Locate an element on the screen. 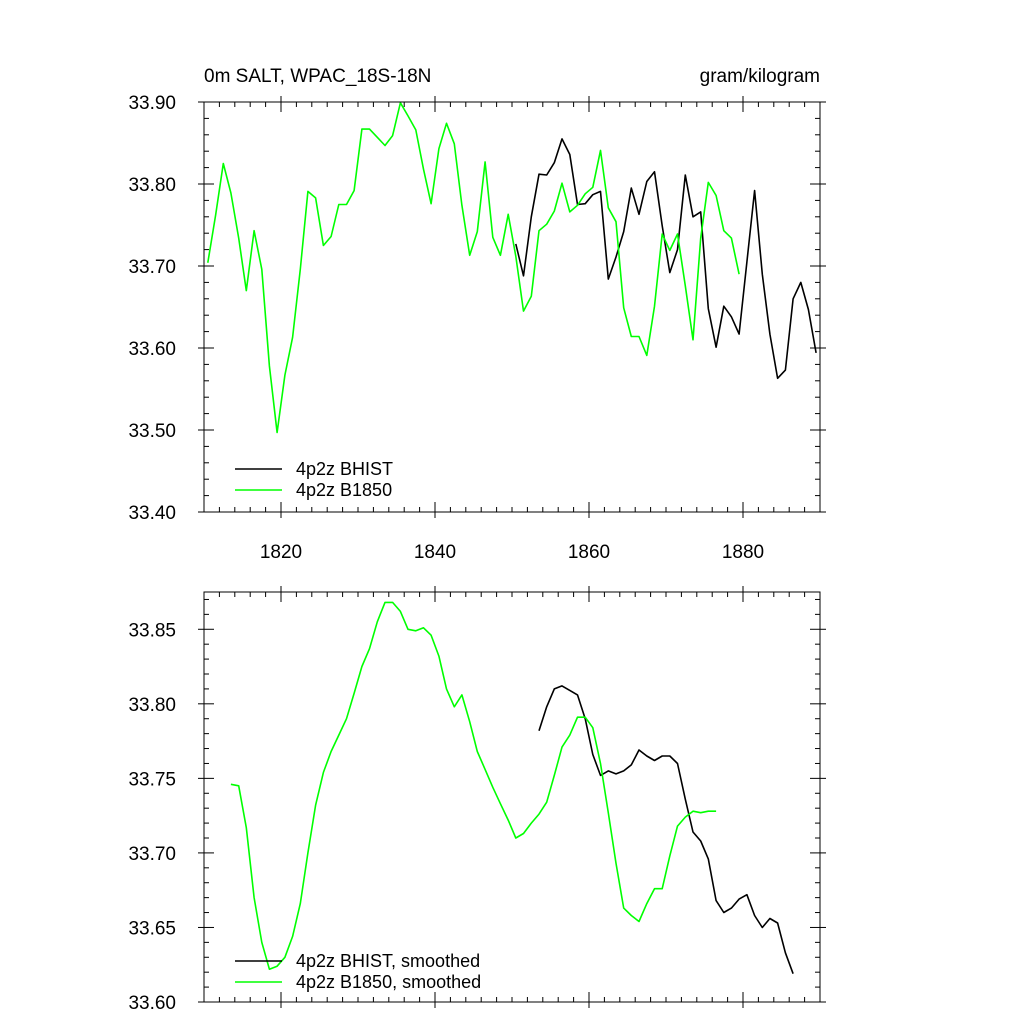 The height and width of the screenshot is (1024, 1024). legend-entry: 4p2z B1850, smoothed is located at coordinates (358, 982).